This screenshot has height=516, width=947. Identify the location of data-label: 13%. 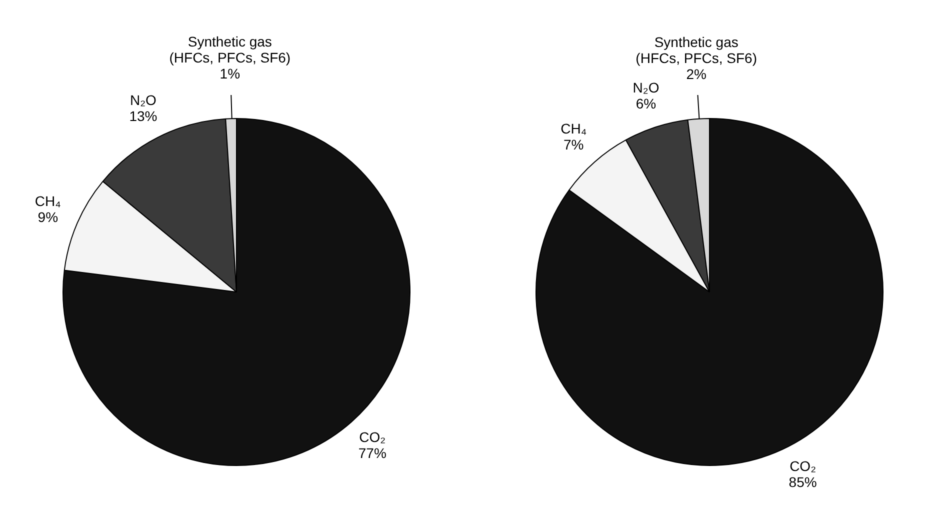
(143, 116).